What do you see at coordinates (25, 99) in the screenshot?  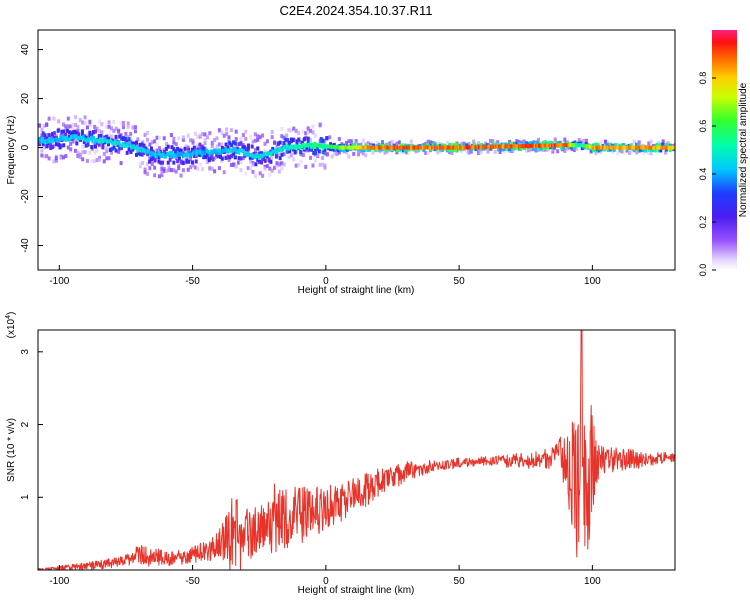 I see `y-tick-label: 20` at bounding box center [25, 99].